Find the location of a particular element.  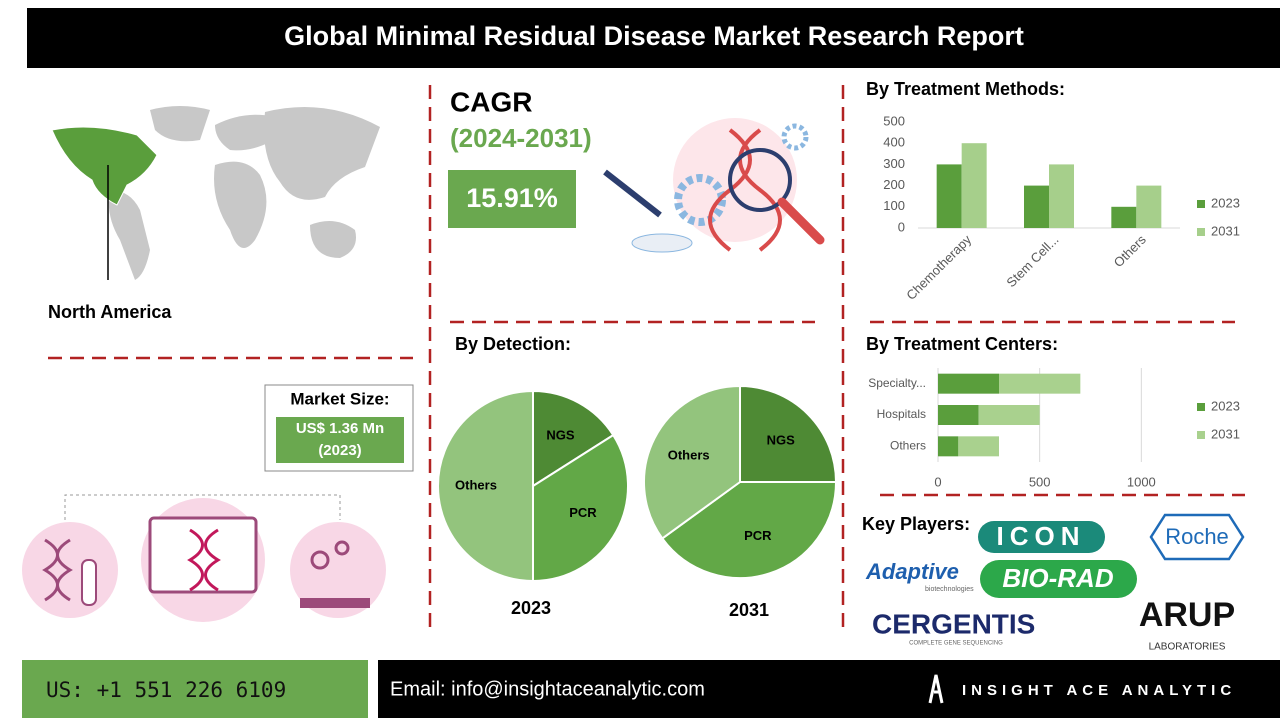

logo-text: ICON is located at coordinates (1041, 536).